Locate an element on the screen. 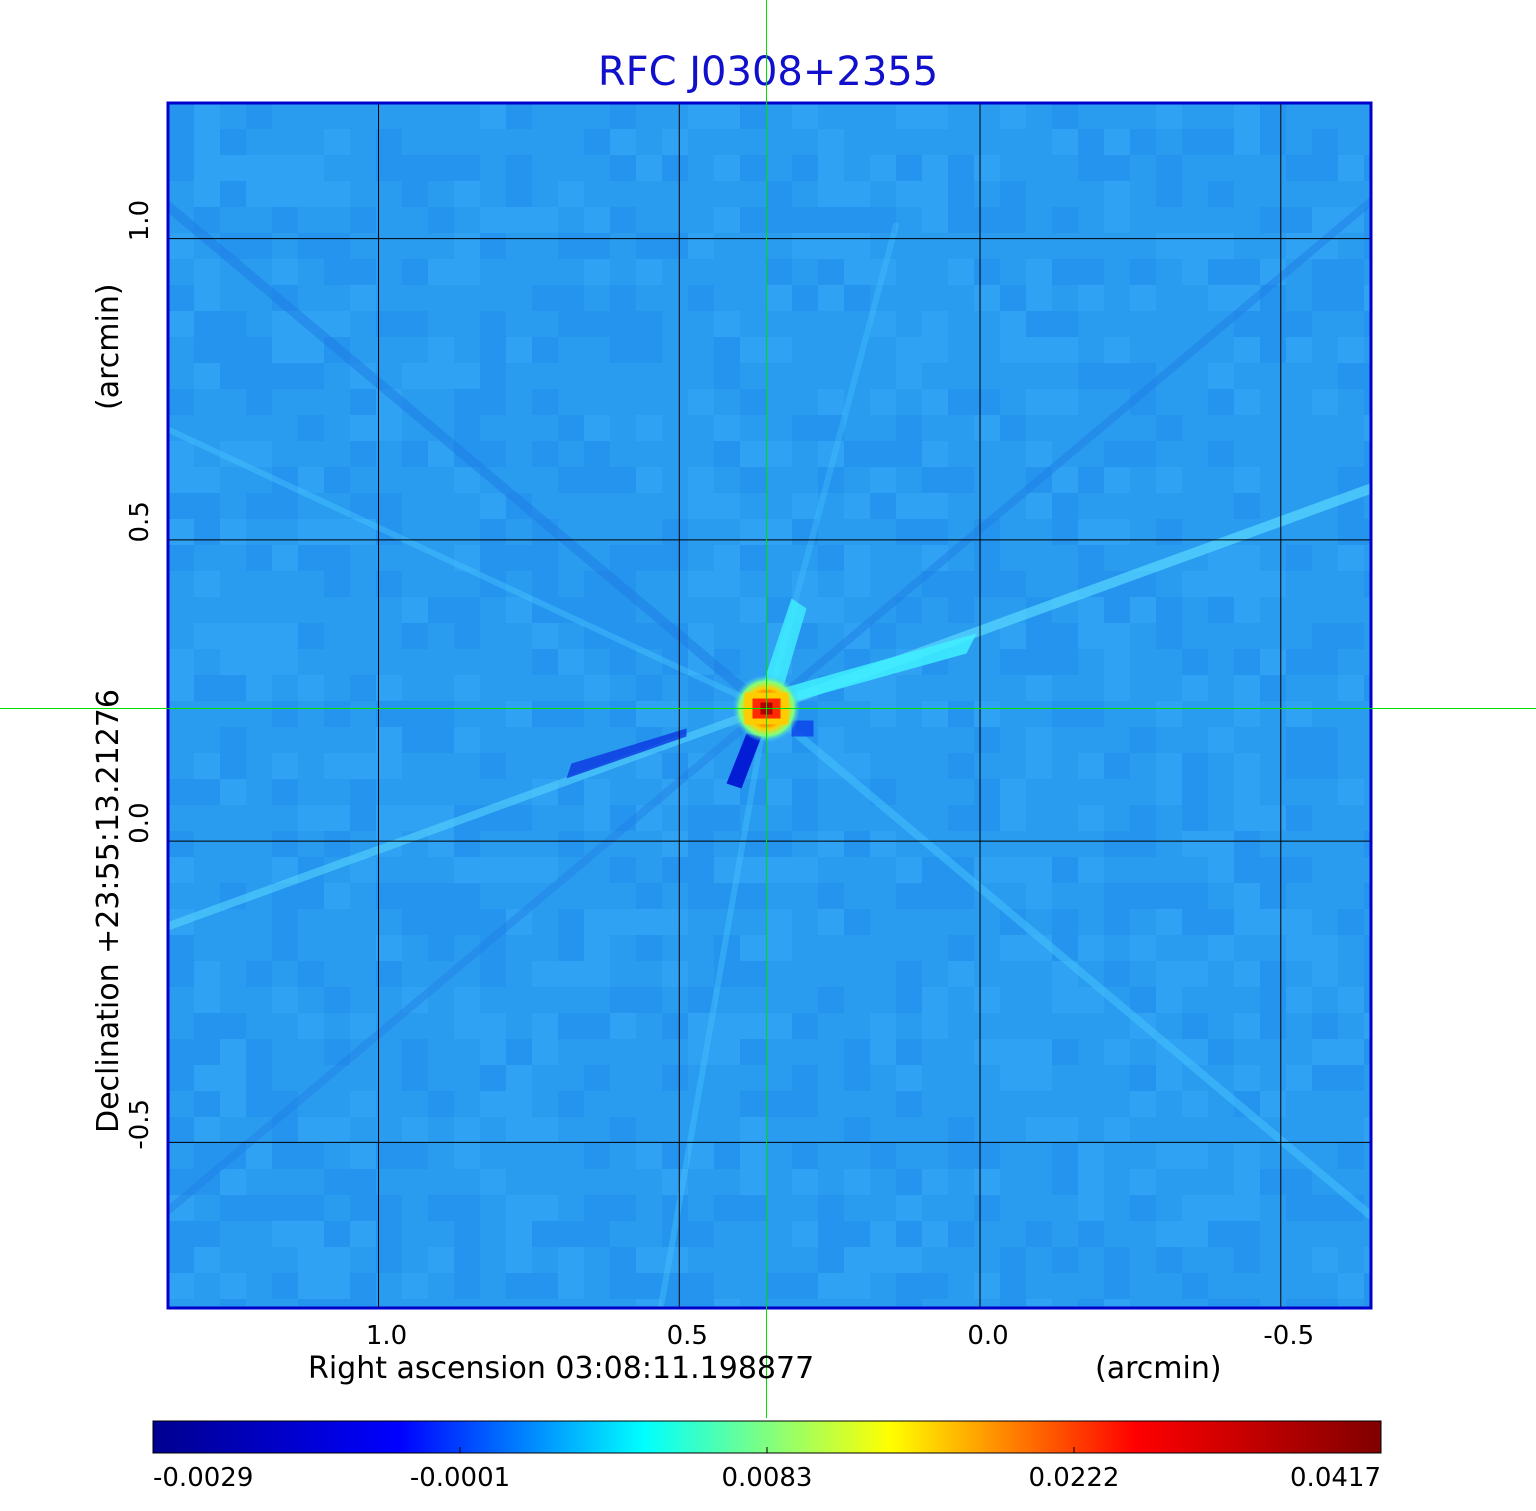 The width and height of the screenshot is (1536, 1511). bright-arm is located at coordinates (879, 668).